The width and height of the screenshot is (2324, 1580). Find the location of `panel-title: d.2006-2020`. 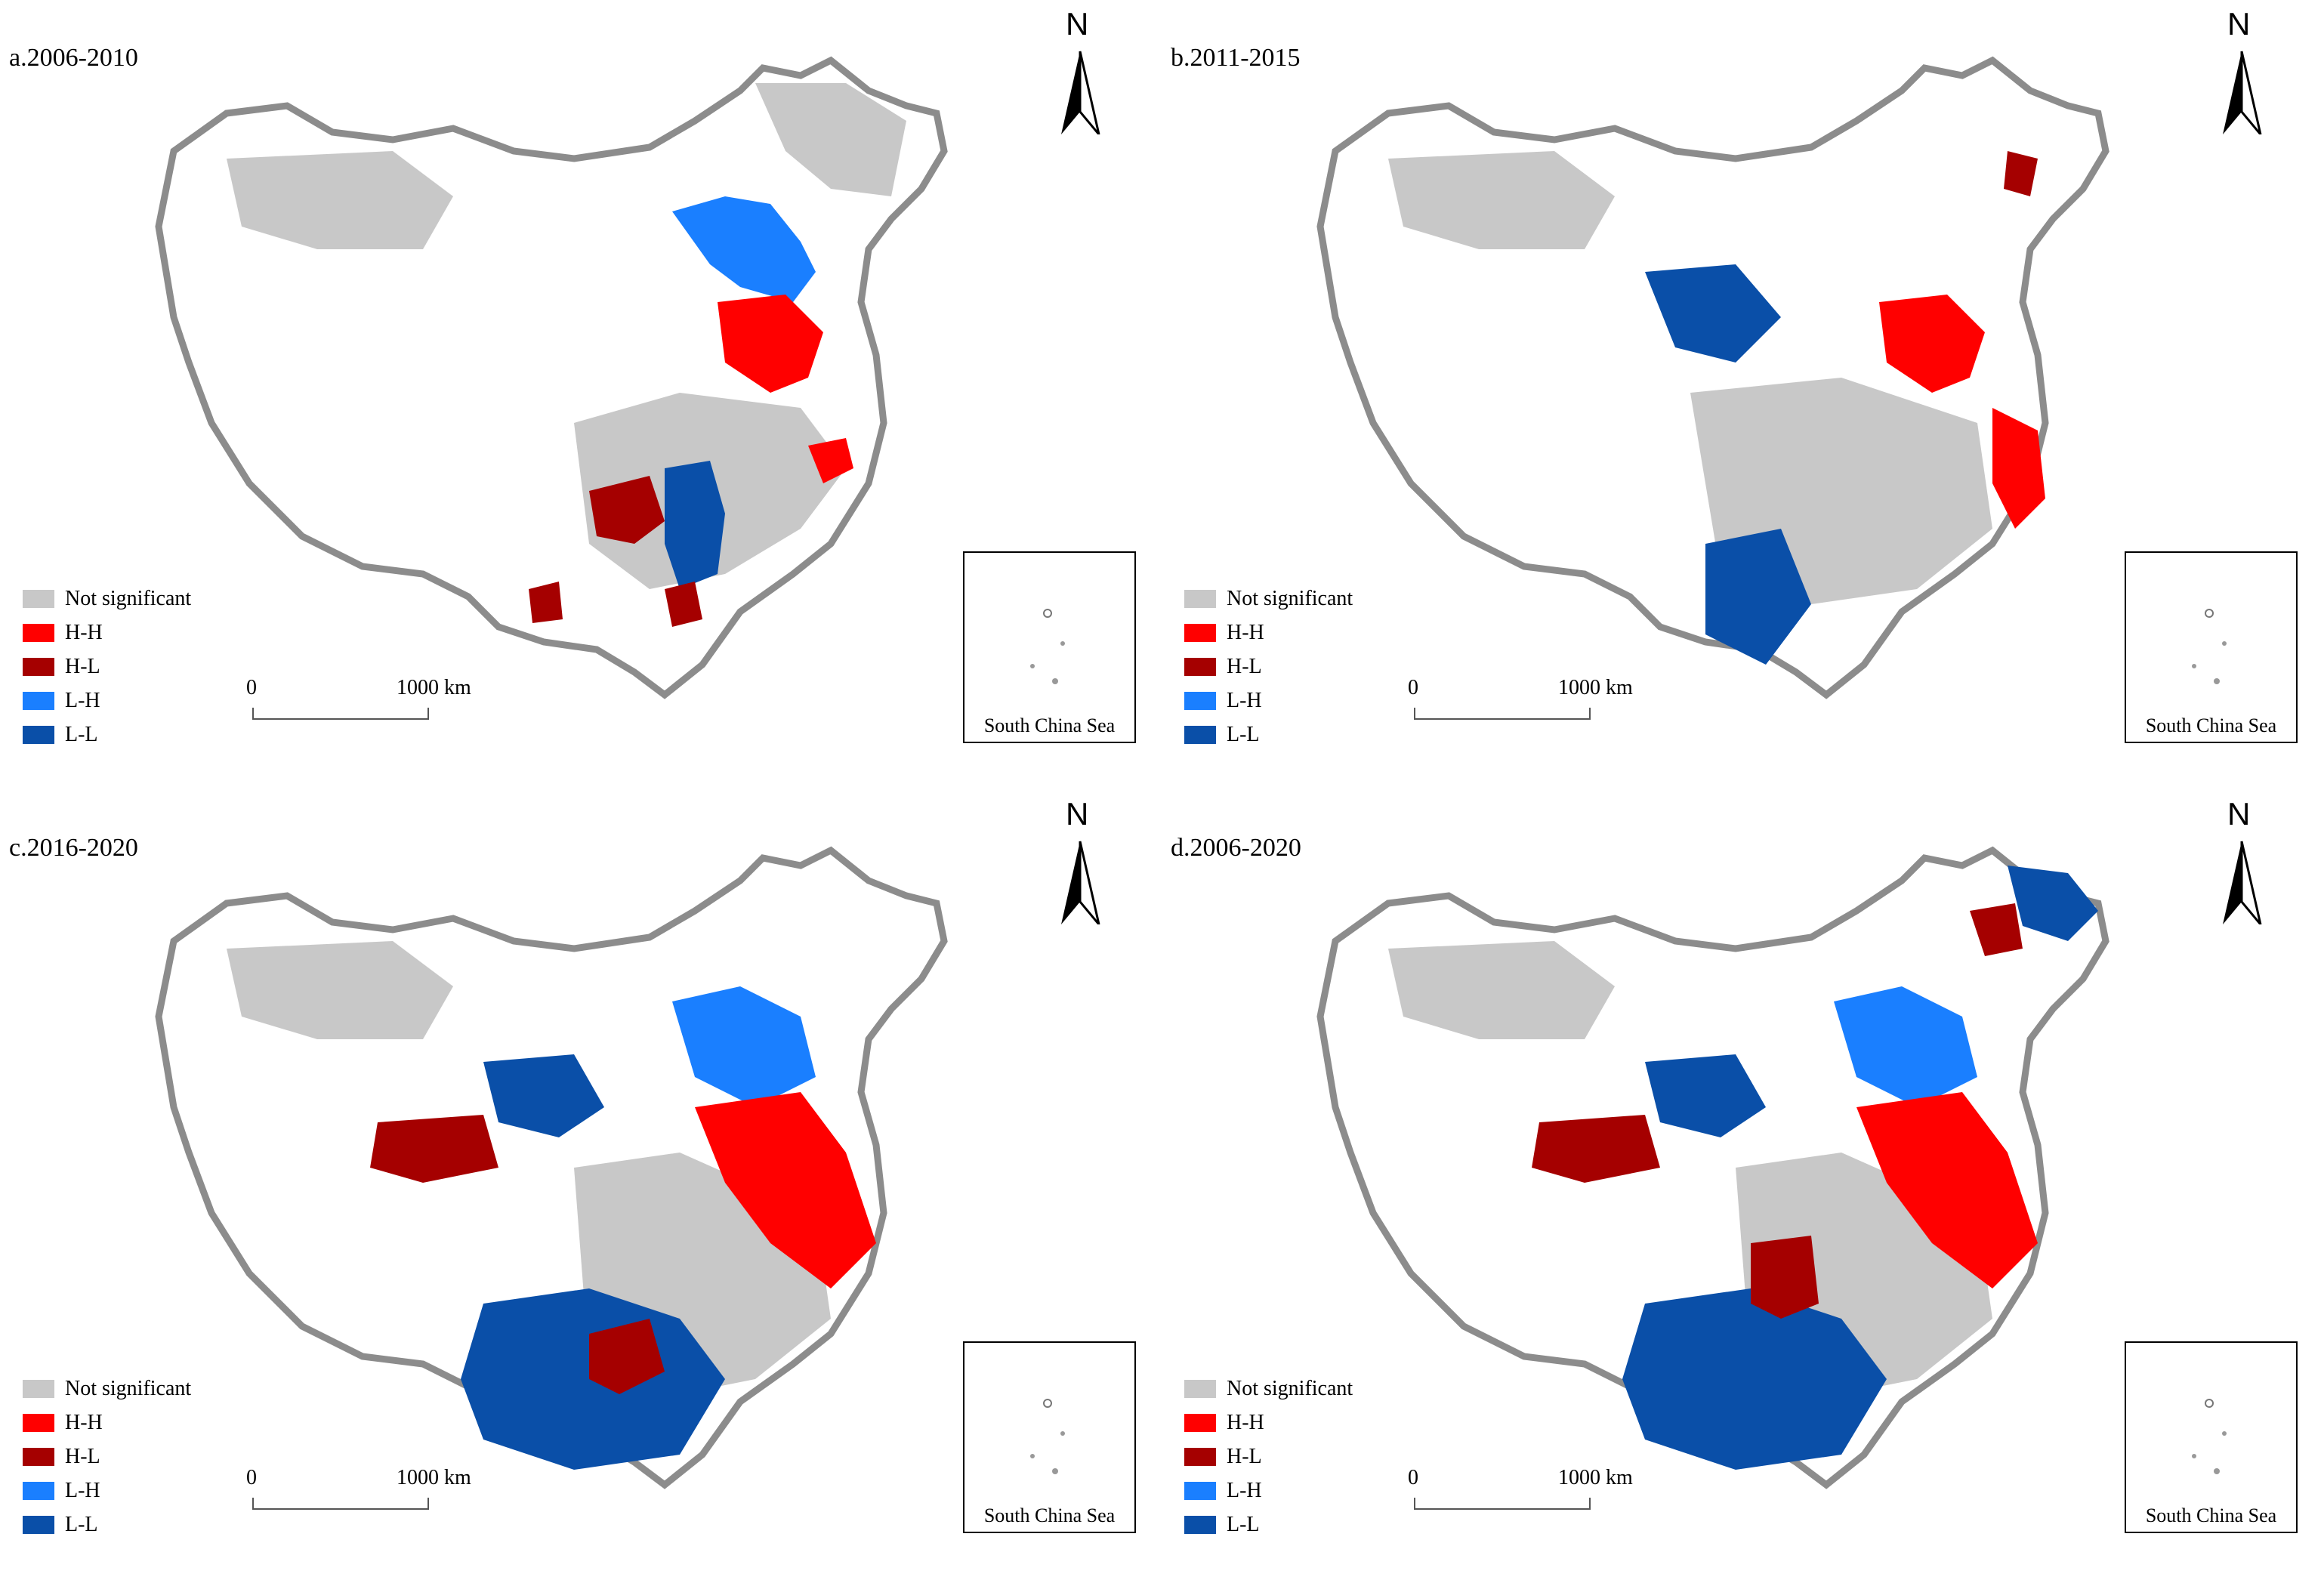

panel-title: d.2006-2020 is located at coordinates (1236, 848).